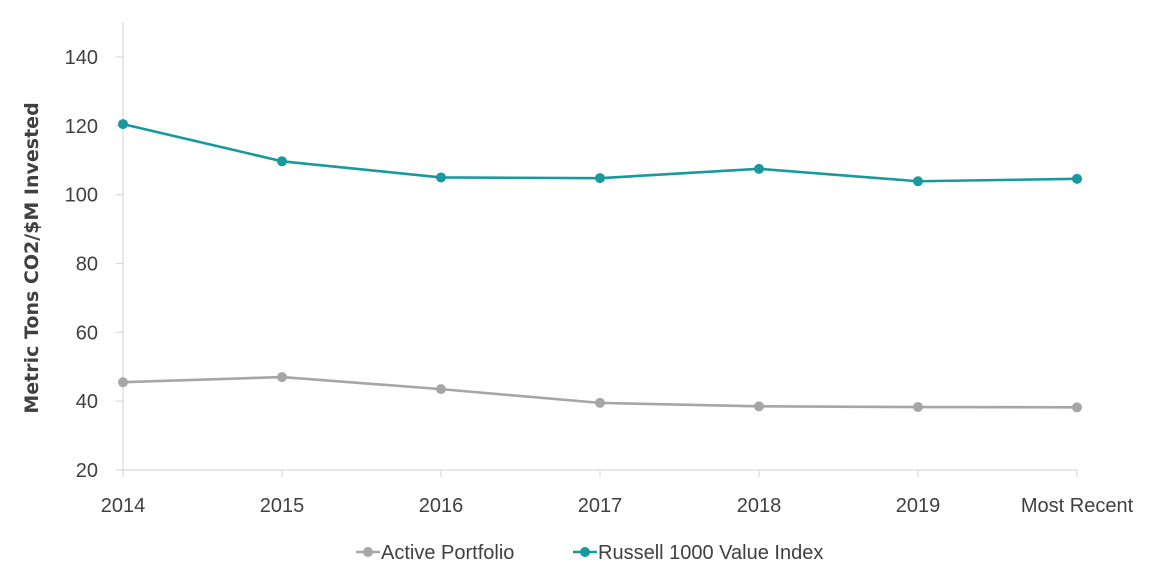 The image size is (1152, 576). Describe the element at coordinates (710, 553) in the screenshot. I see `legend-label: Russell 1000 Value Index` at that location.